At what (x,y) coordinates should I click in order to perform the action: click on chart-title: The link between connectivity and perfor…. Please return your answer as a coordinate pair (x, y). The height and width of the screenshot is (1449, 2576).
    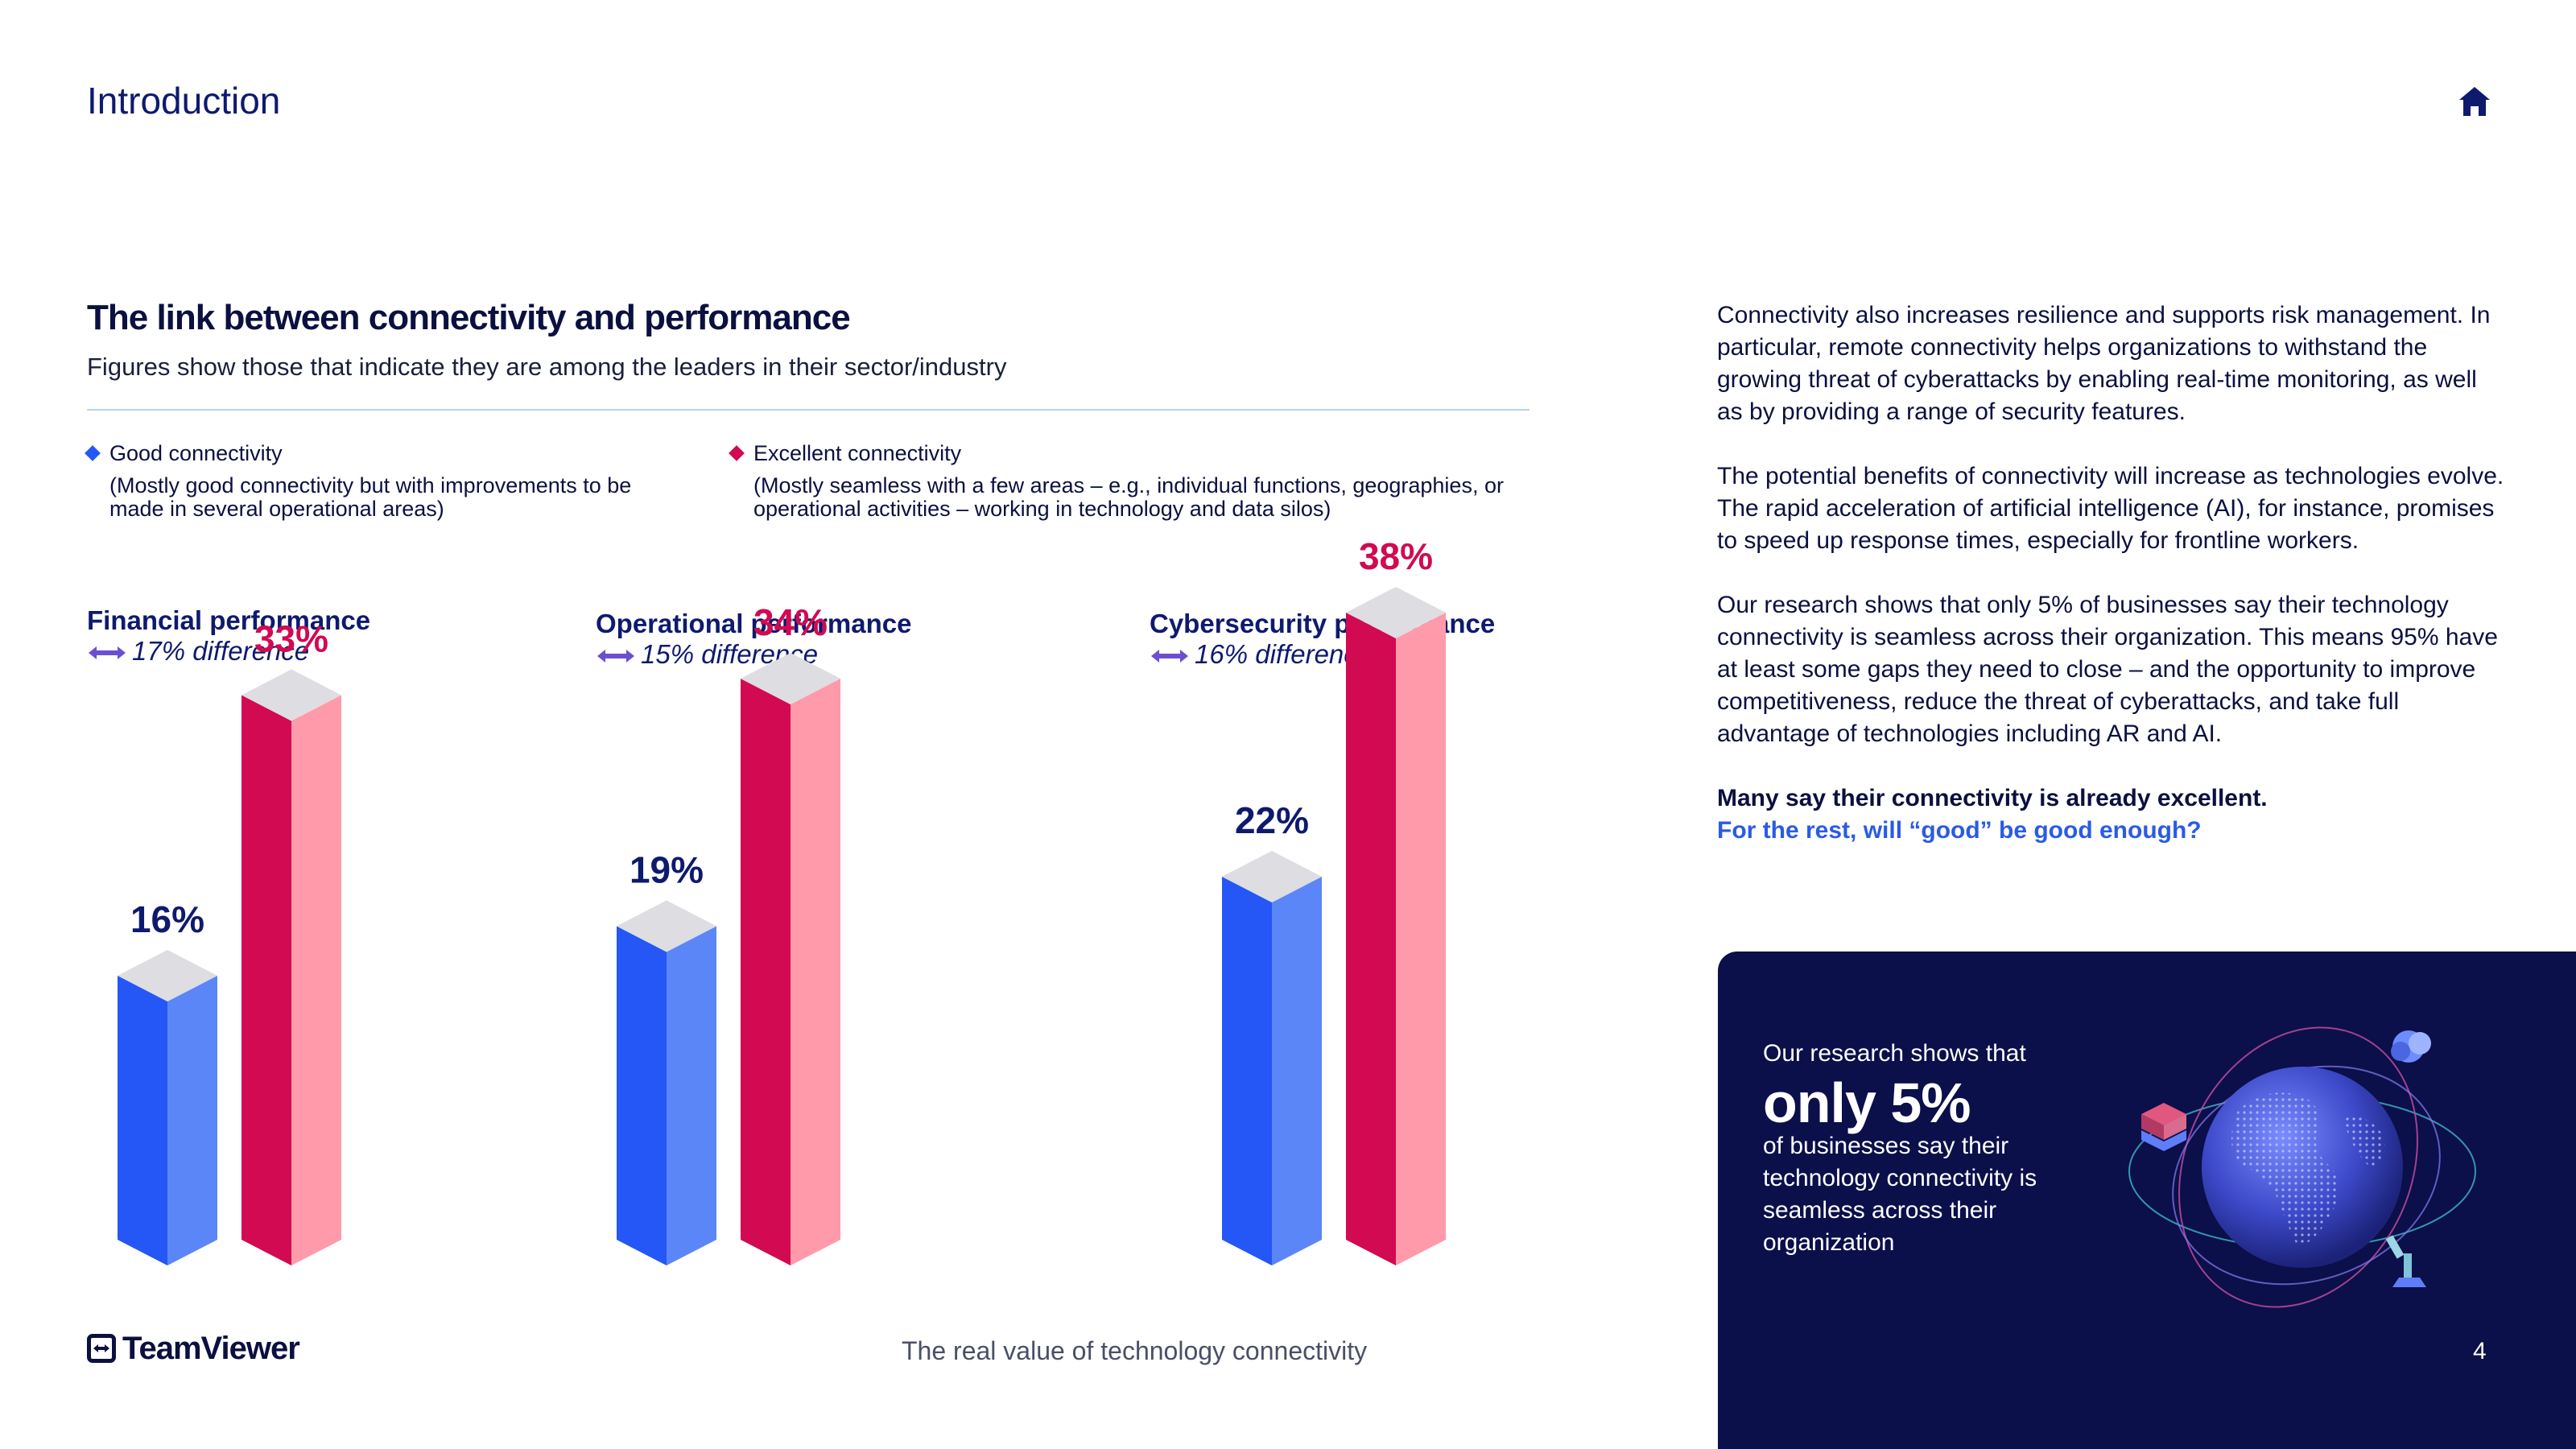
    Looking at the image, I should click on (469, 317).